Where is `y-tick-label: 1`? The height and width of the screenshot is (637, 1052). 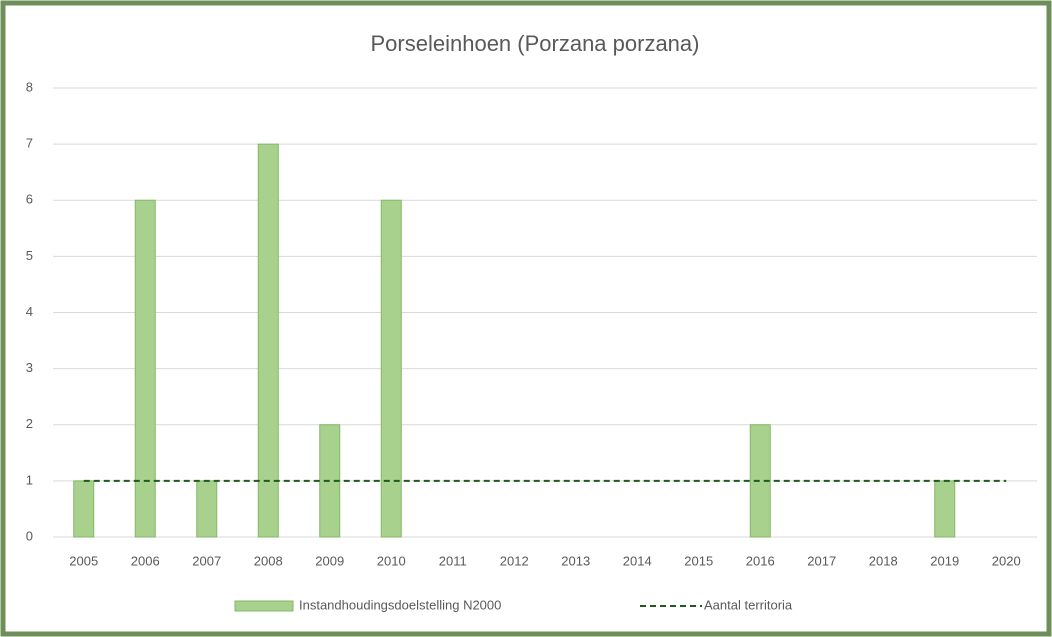 y-tick-label: 1 is located at coordinates (29, 479).